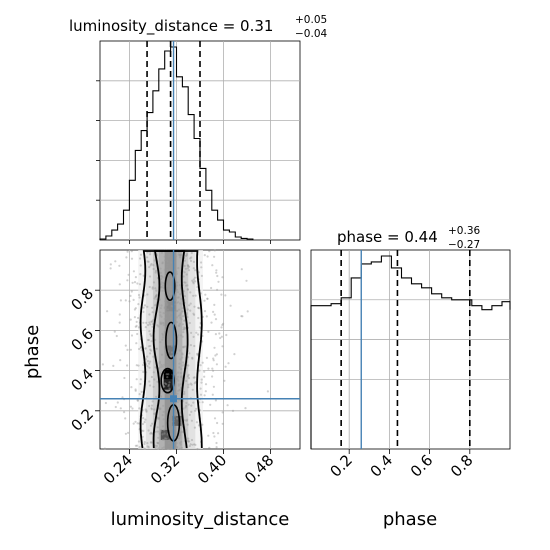 Image resolution: width=550 pixels, height=550 pixels. What do you see at coordinates (171, 26) in the screenshot?
I see `title-luminosity-distance: luminosity_distance = 0.31` at bounding box center [171, 26].